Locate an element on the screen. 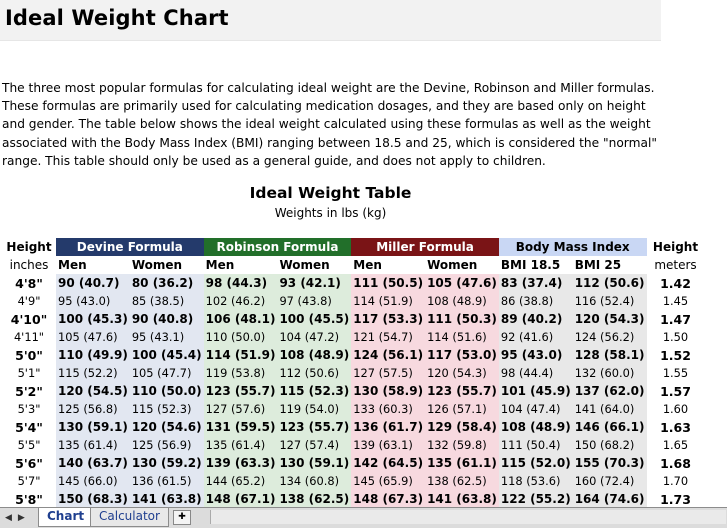 This screenshot has width=727, height=528. height-inches-cell: 5'5" is located at coordinates (29, 445).